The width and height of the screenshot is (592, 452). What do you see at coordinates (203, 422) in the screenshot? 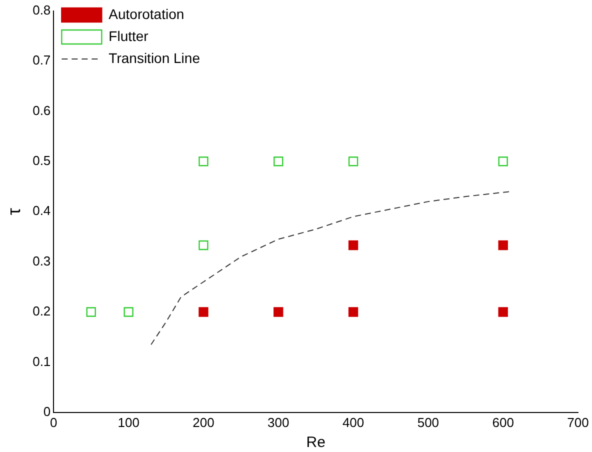
I see `x-tick-label: 200` at bounding box center [203, 422].